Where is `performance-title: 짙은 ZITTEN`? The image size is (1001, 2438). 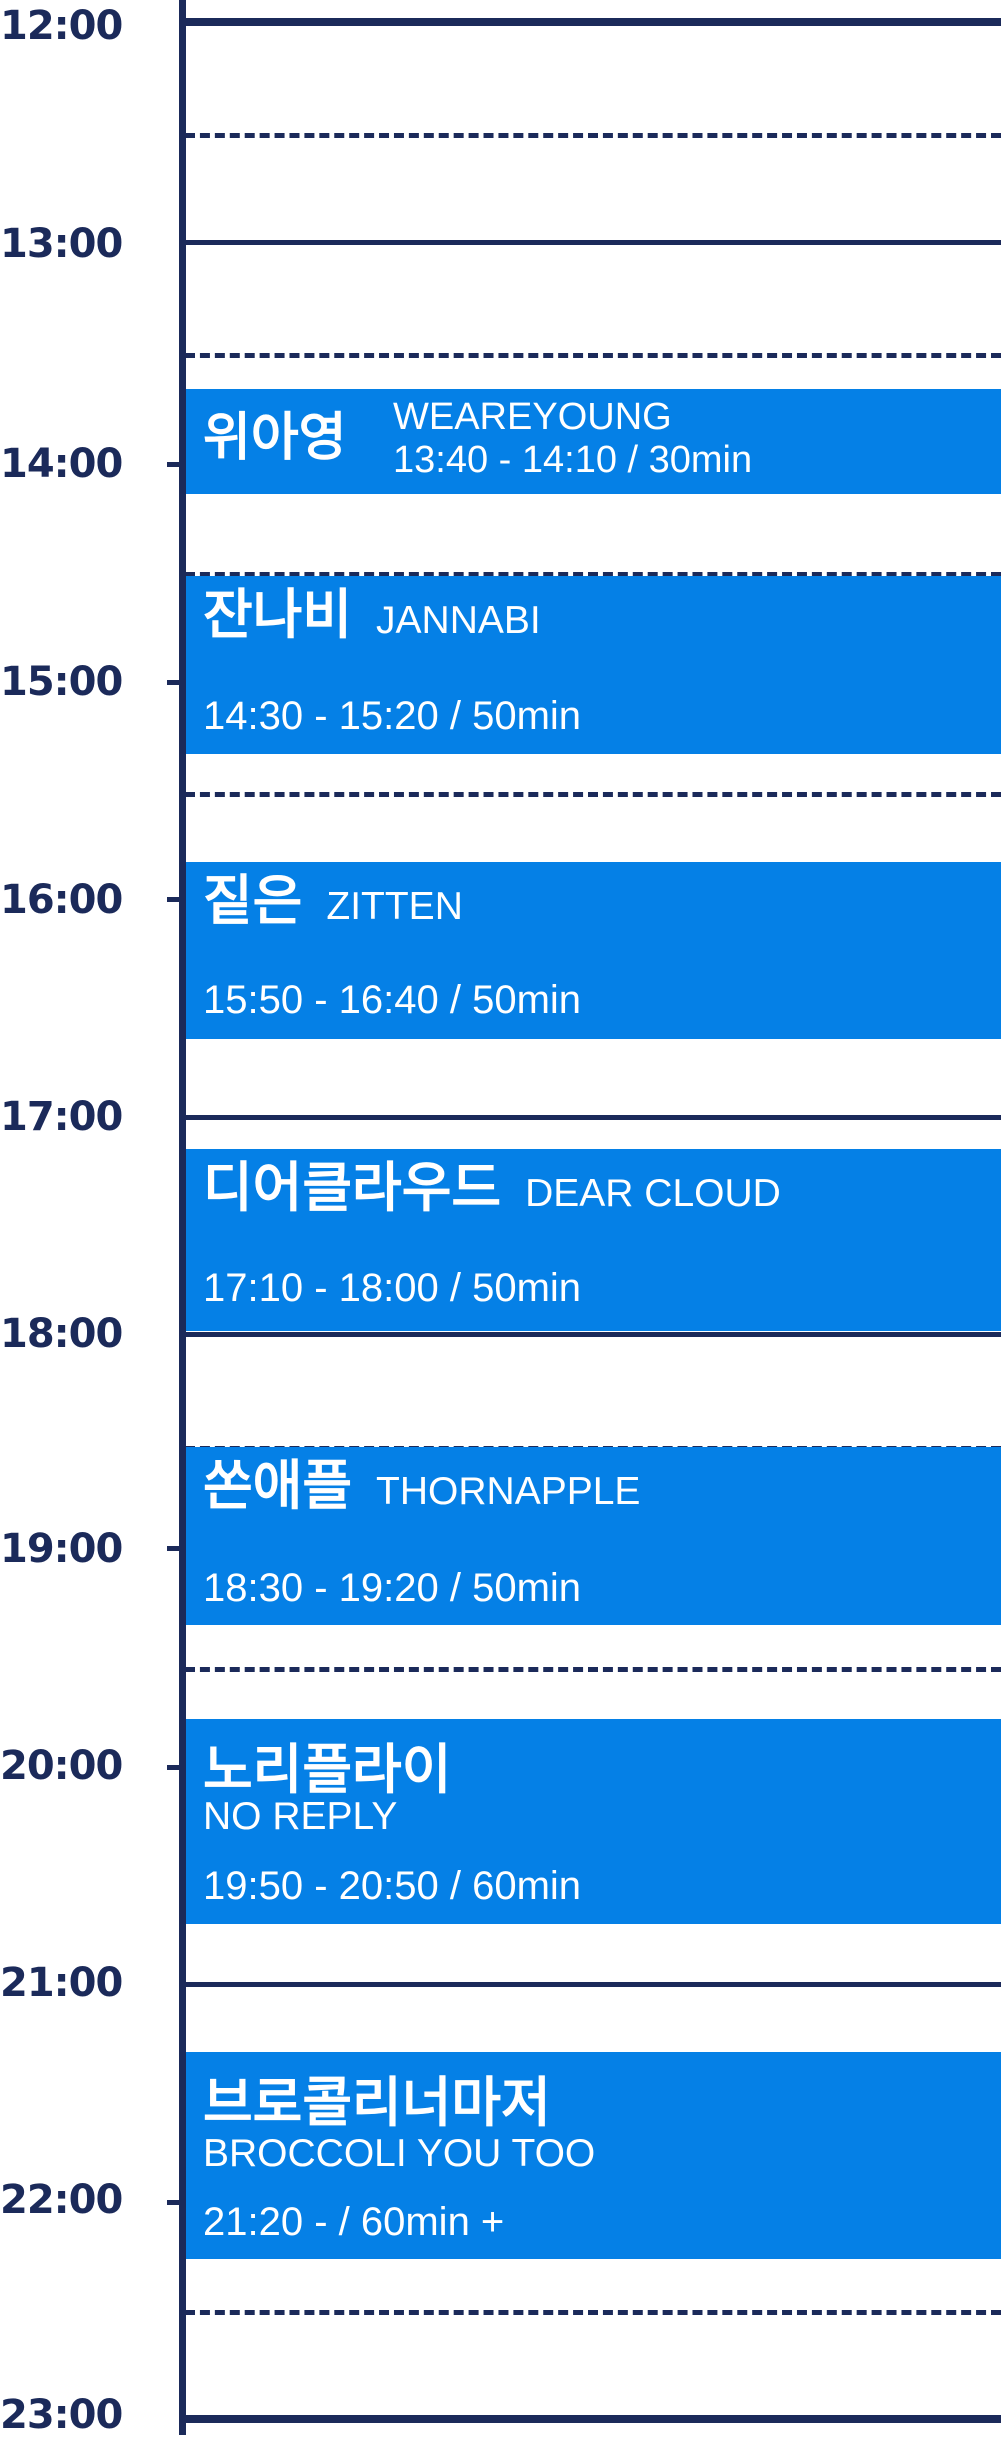
performance-title: 짙은 ZITTEN is located at coordinates (333, 901).